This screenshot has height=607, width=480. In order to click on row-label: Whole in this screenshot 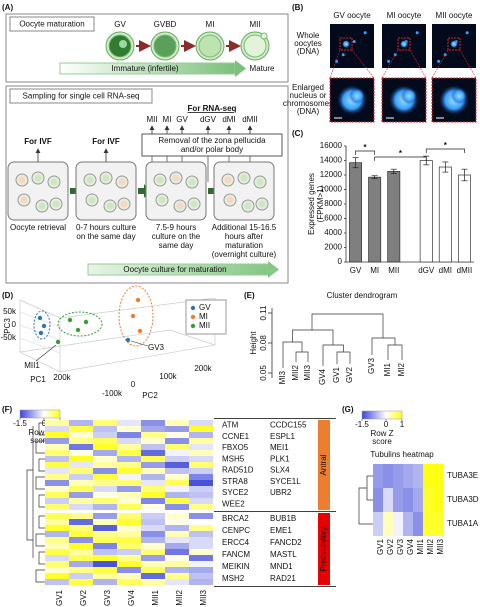, I will do `click(308, 35)`.